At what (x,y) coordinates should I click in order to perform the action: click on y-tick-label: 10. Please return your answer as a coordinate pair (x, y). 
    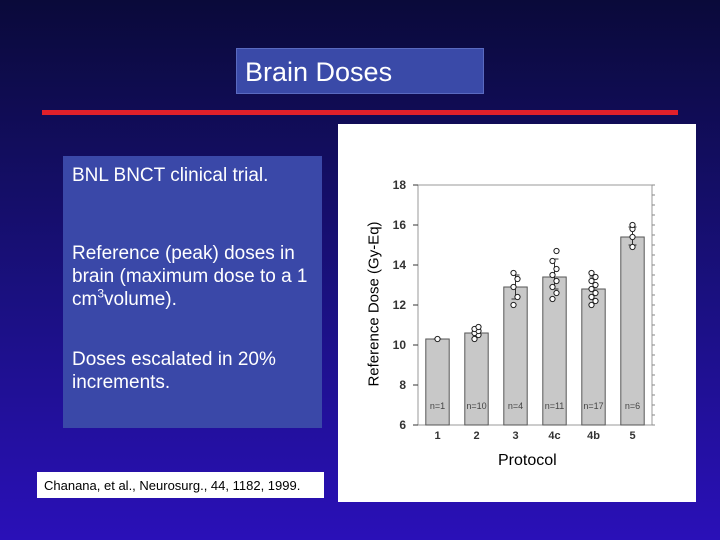
    Looking at the image, I should click on (400, 345).